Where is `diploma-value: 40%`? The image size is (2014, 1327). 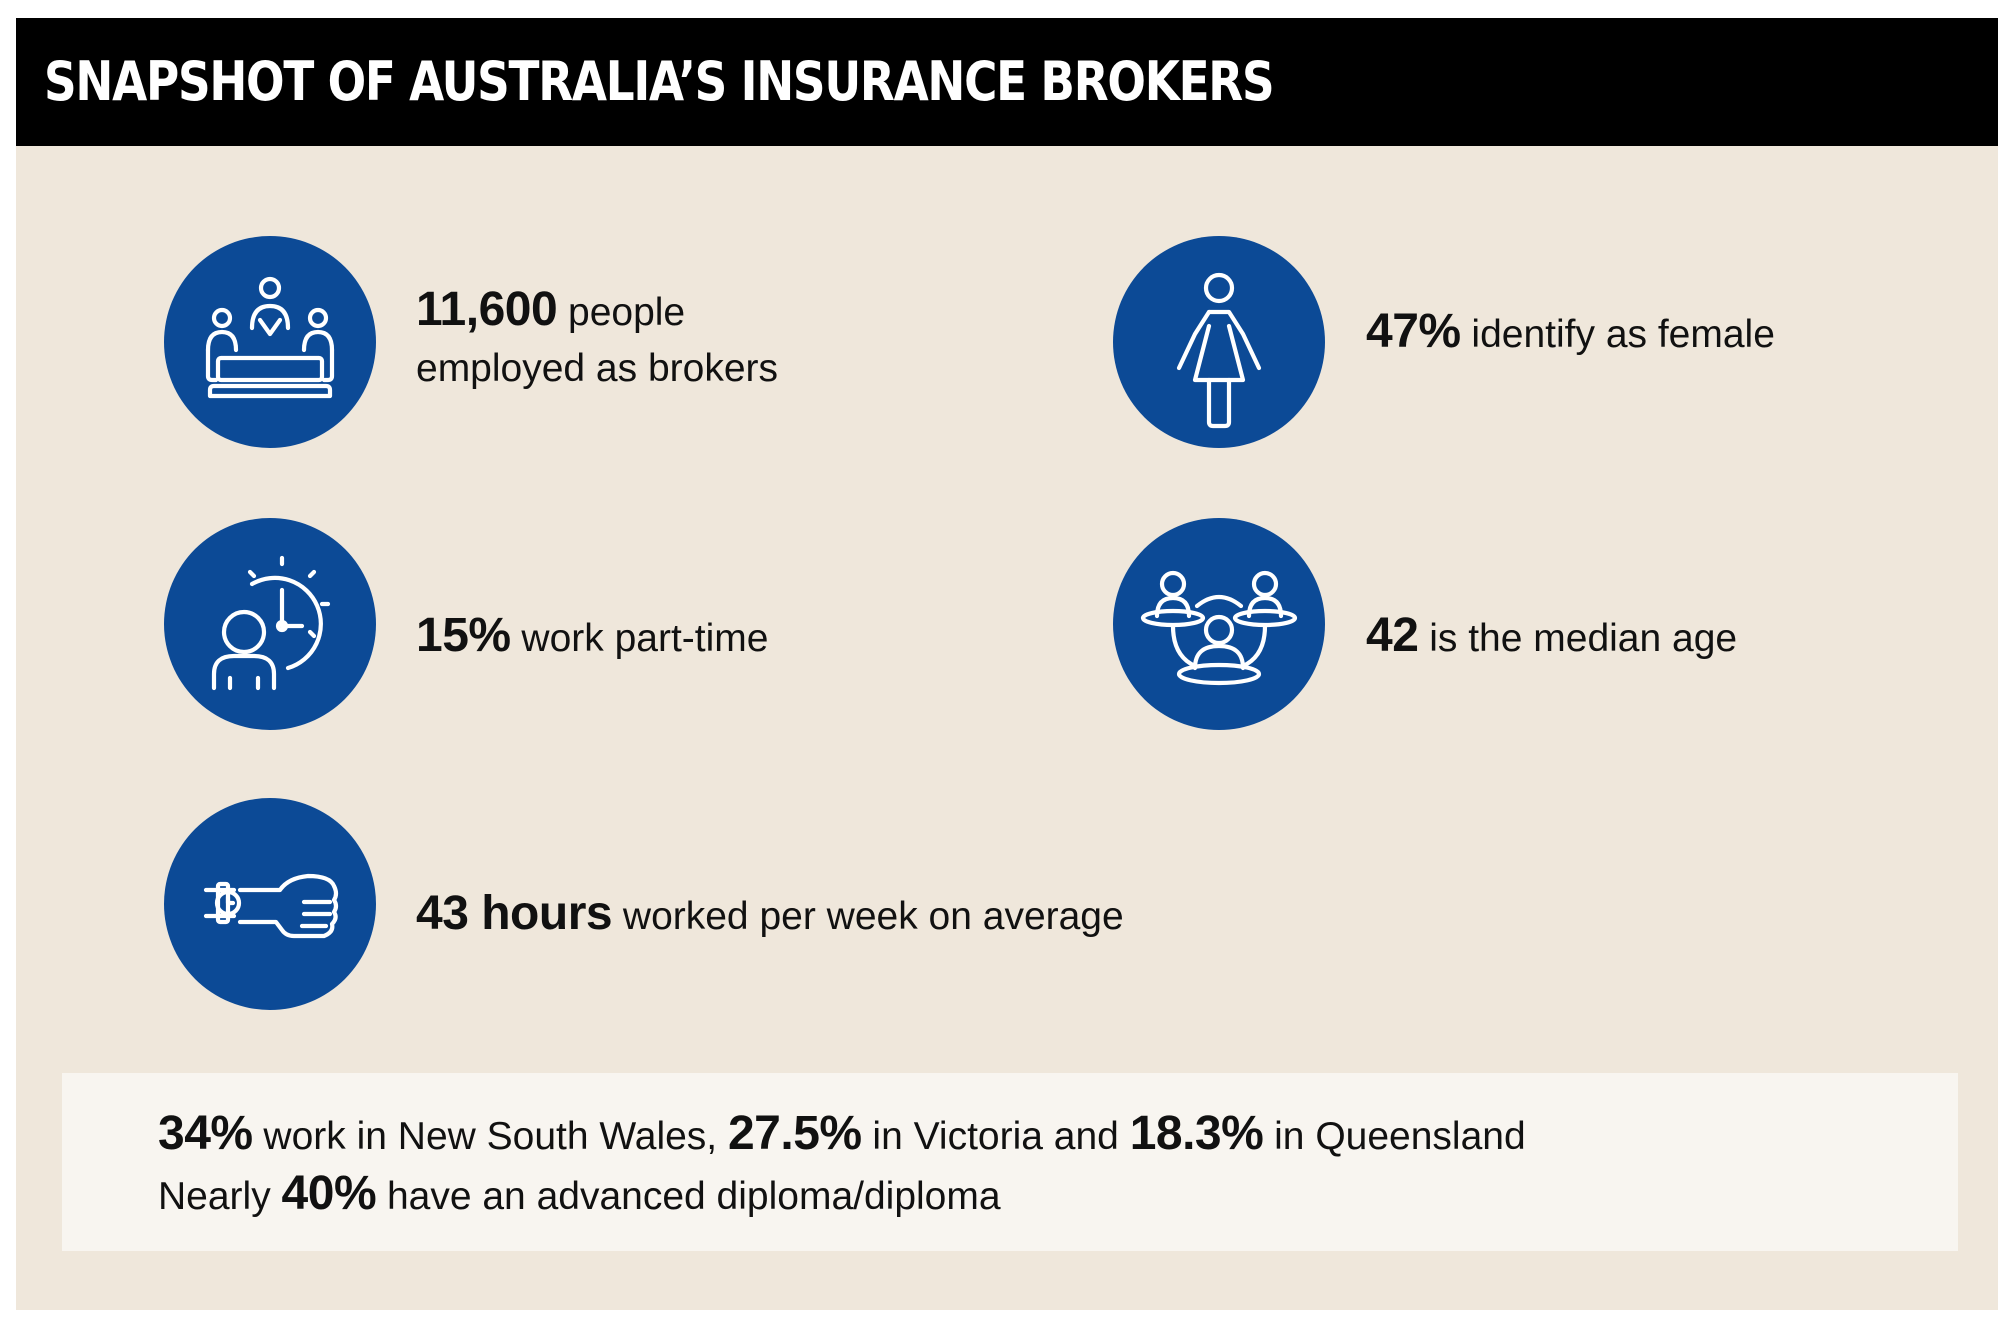
diploma-value: 40% is located at coordinates (329, 1193).